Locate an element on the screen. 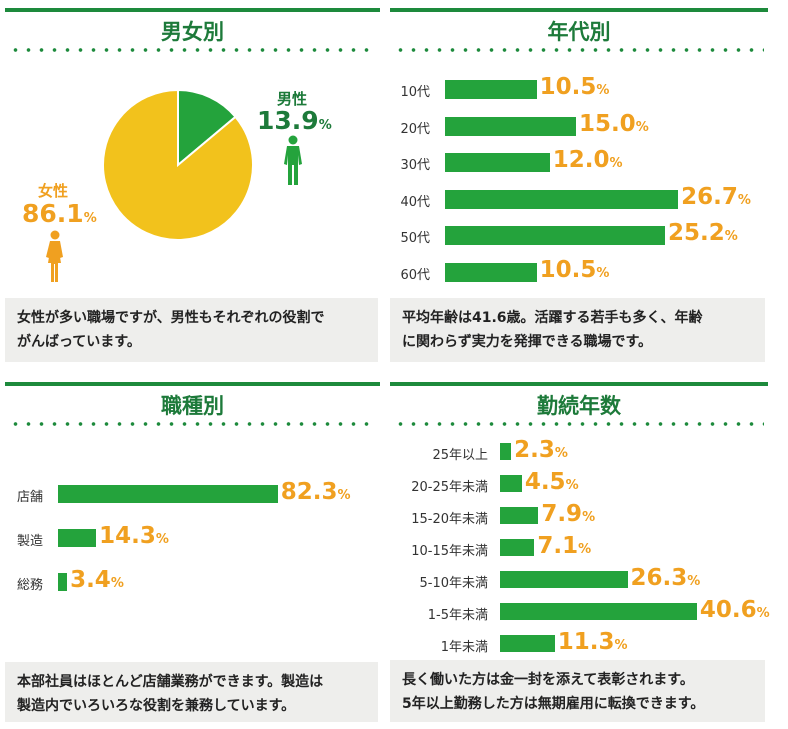 This screenshot has height=729, width=788. value-label: 2.3% is located at coordinates (541, 450).